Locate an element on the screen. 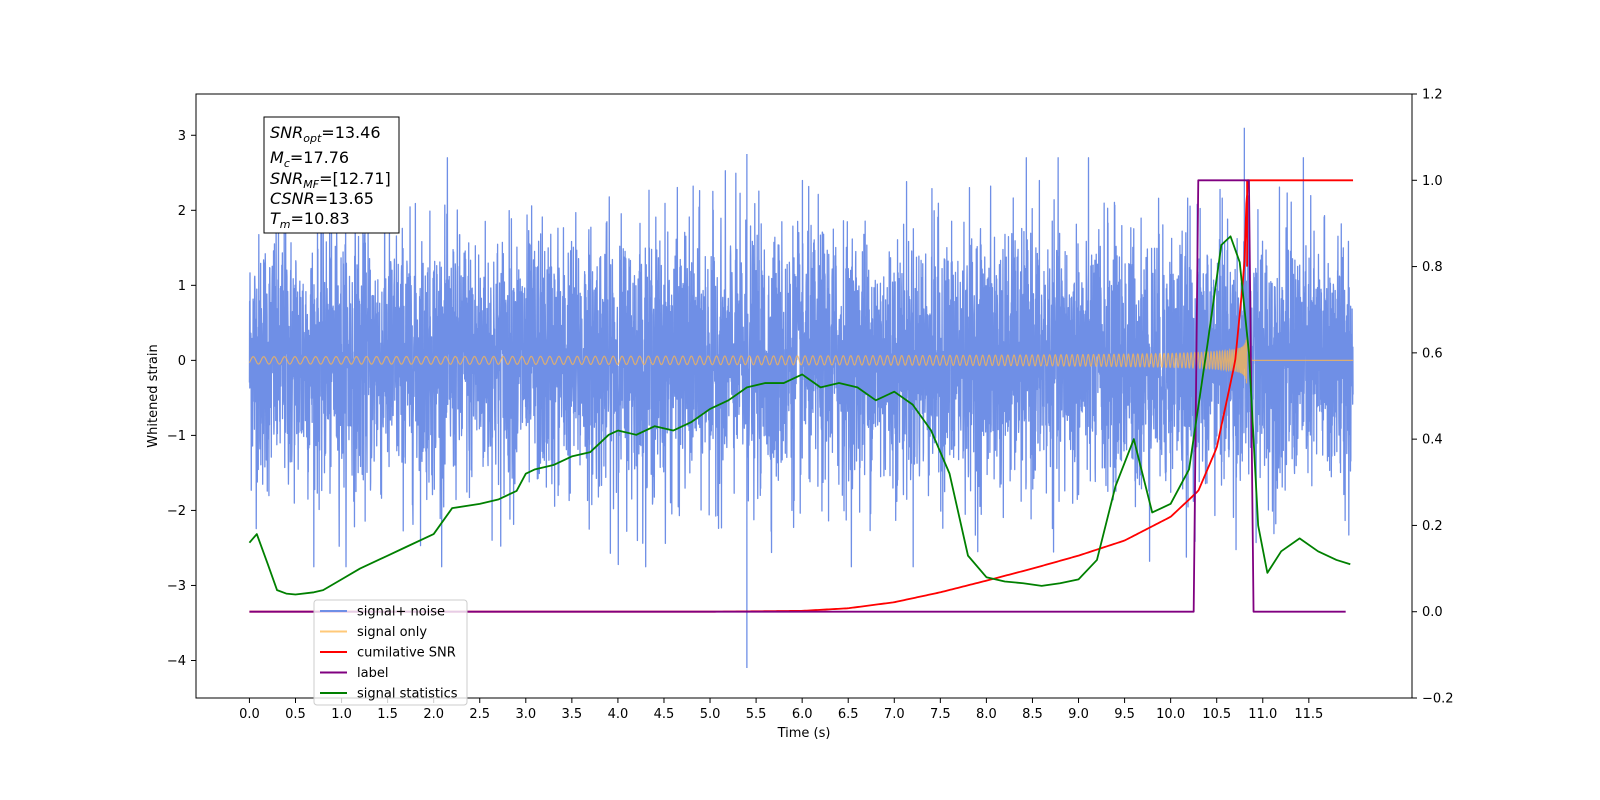 This screenshot has width=1600, height=800. x-tick-label: 11.5 is located at coordinates (1308, 714).